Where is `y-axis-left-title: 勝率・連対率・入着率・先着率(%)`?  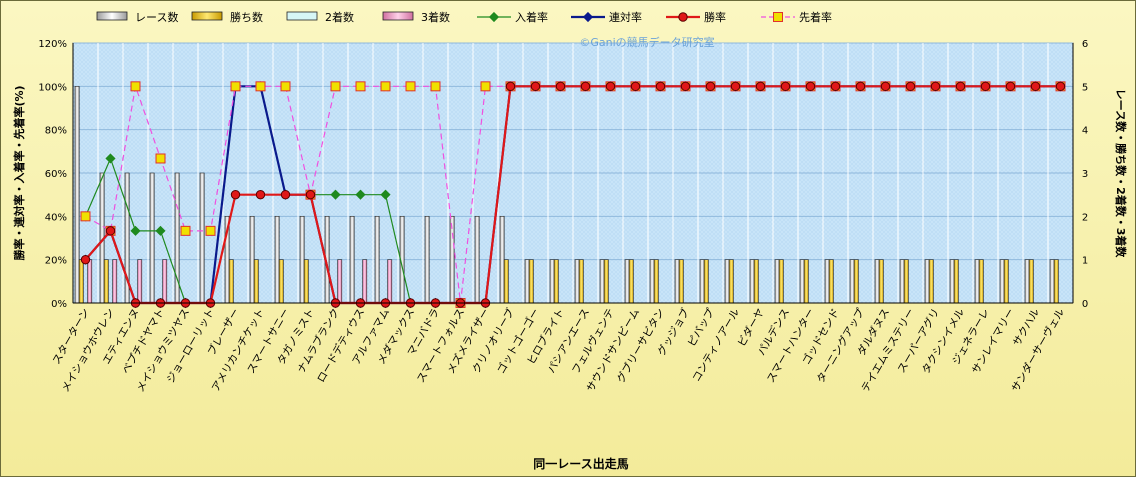 y-axis-left-title: 勝率・連対率・入着率・先着率(%) is located at coordinates (19, 172).